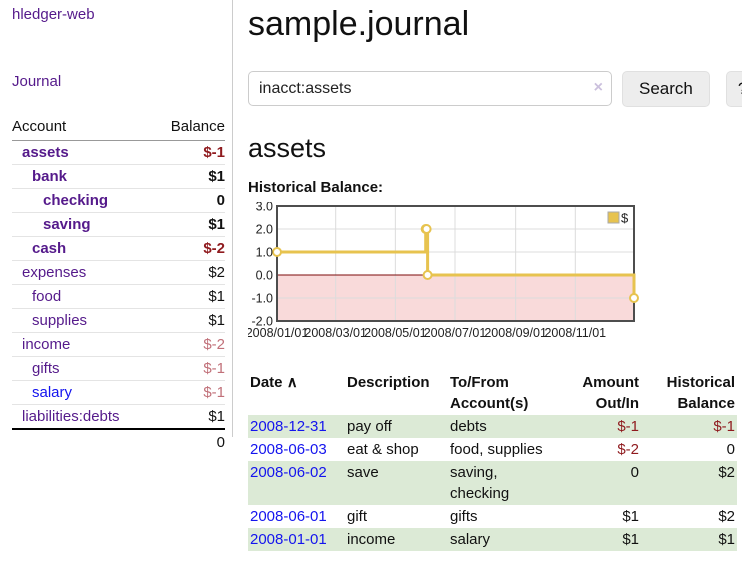 The image size is (742, 582). What do you see at coordinates (118, 177) in the screenshot?
I see `account-row: bank $1` at bounding box center [118, 177].